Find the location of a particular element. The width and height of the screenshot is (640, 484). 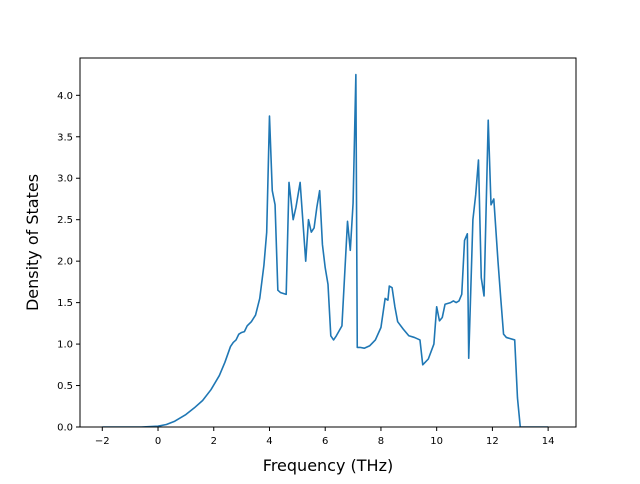

y-tick-label: 2.5 is located at coordinates (65, 220).